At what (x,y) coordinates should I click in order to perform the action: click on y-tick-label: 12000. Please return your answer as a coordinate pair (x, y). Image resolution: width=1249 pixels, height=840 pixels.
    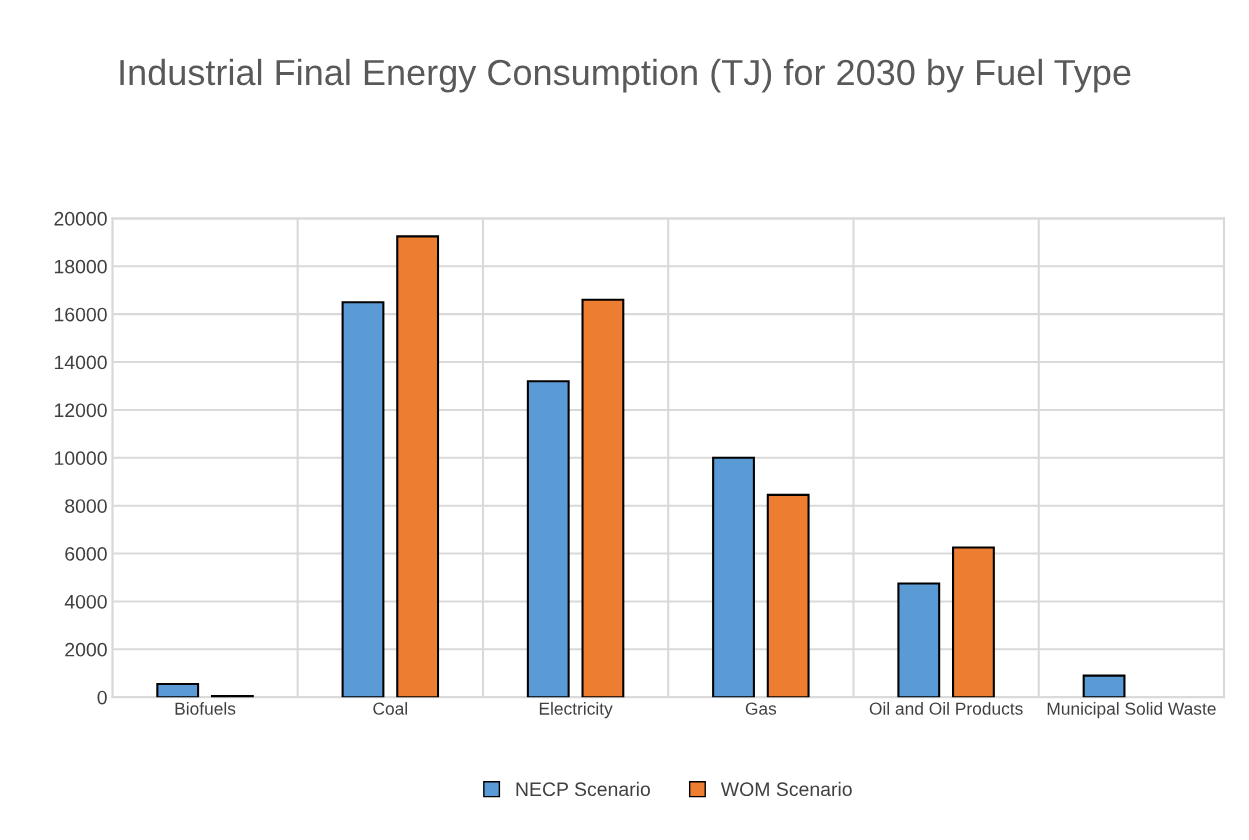
    Looking at the image, I should click on (80, 410).